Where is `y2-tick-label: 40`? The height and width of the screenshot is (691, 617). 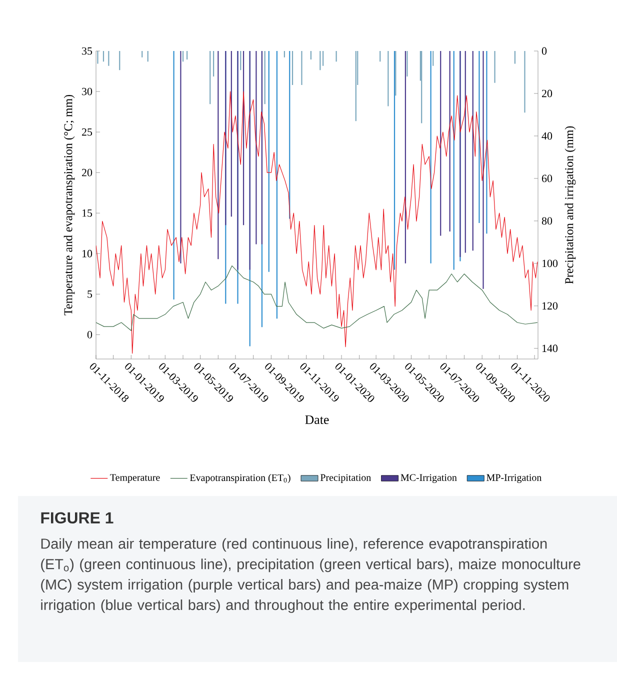
y2-tick-label: 40 is located at coordinates (547, 136).